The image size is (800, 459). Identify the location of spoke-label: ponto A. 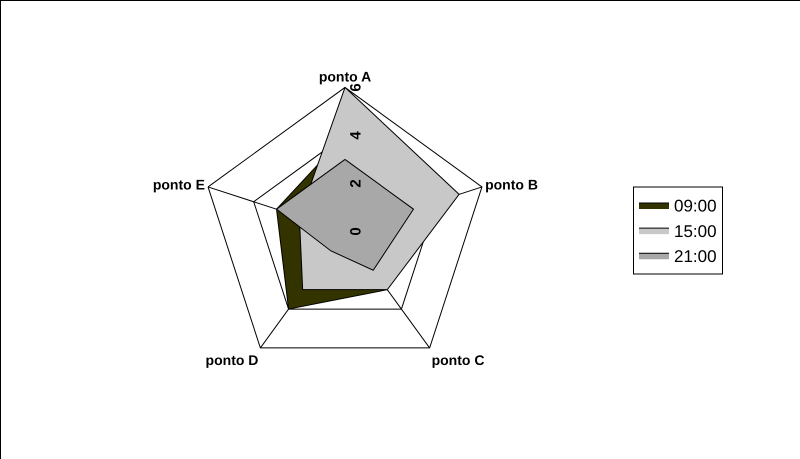
(345, 76).